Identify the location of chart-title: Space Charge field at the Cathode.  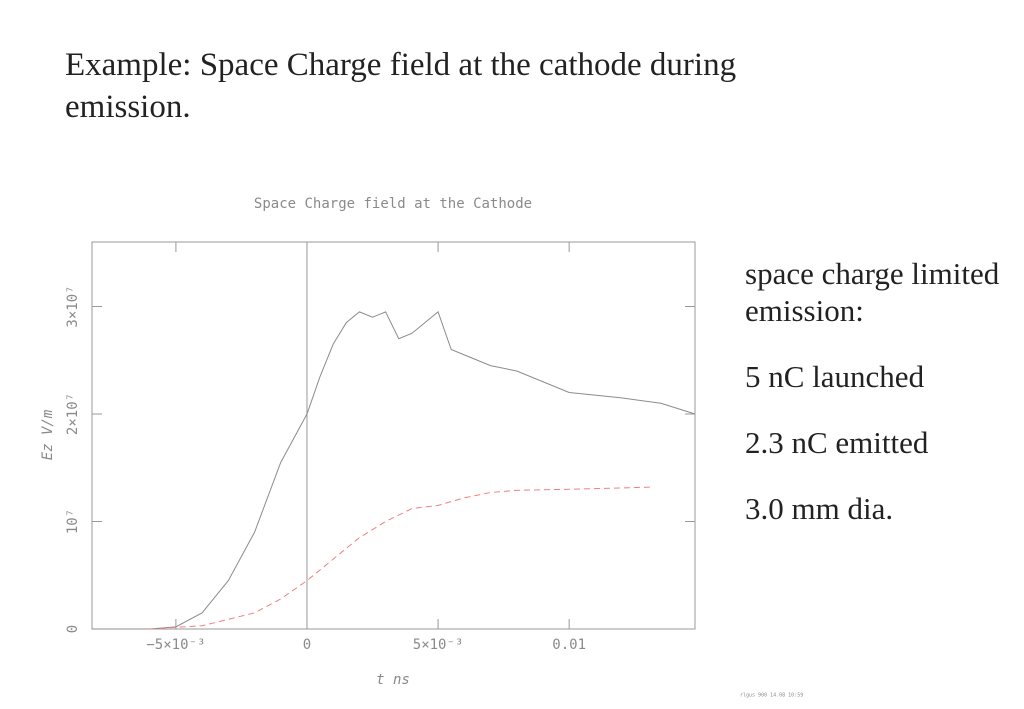
(393, 204).